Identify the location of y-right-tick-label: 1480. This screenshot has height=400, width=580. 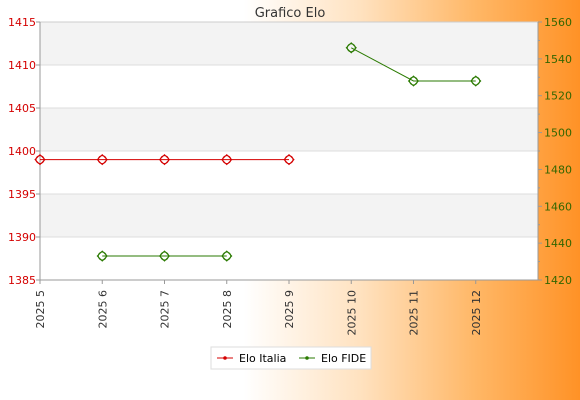
(558, 169).